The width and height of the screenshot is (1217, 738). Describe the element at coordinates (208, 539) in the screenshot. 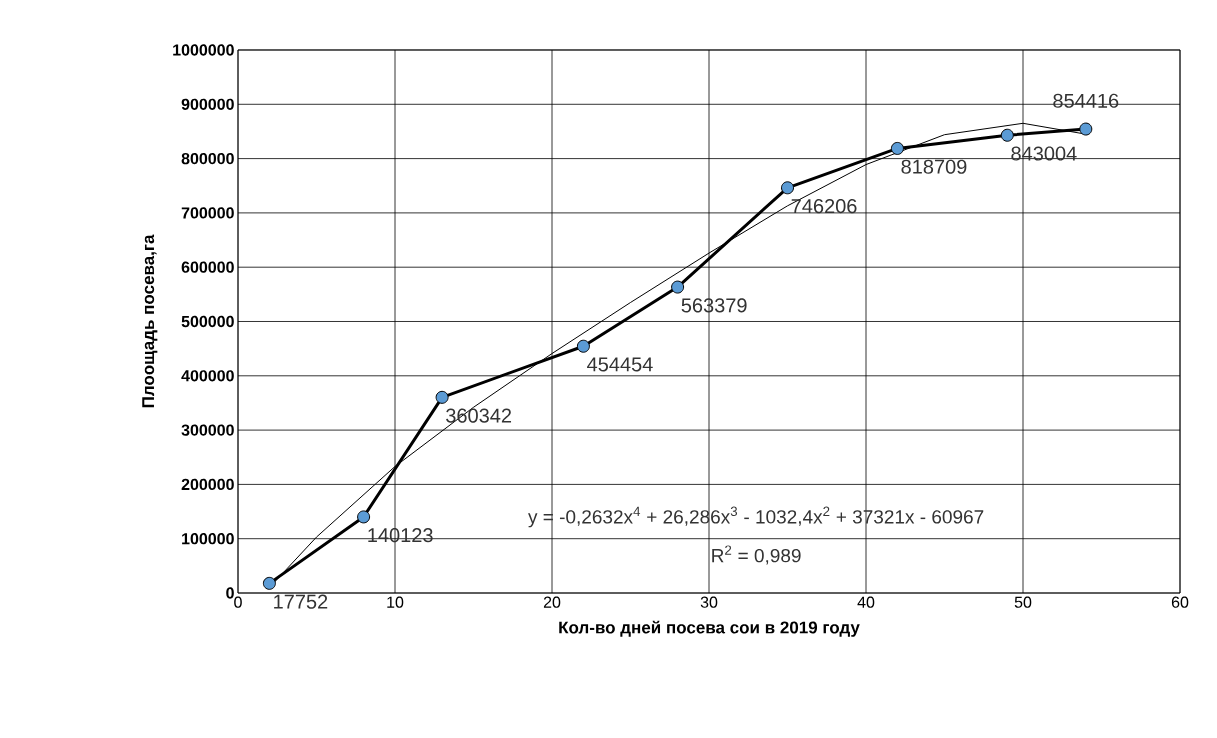

I see `y-tick-label: 100000` at that location.